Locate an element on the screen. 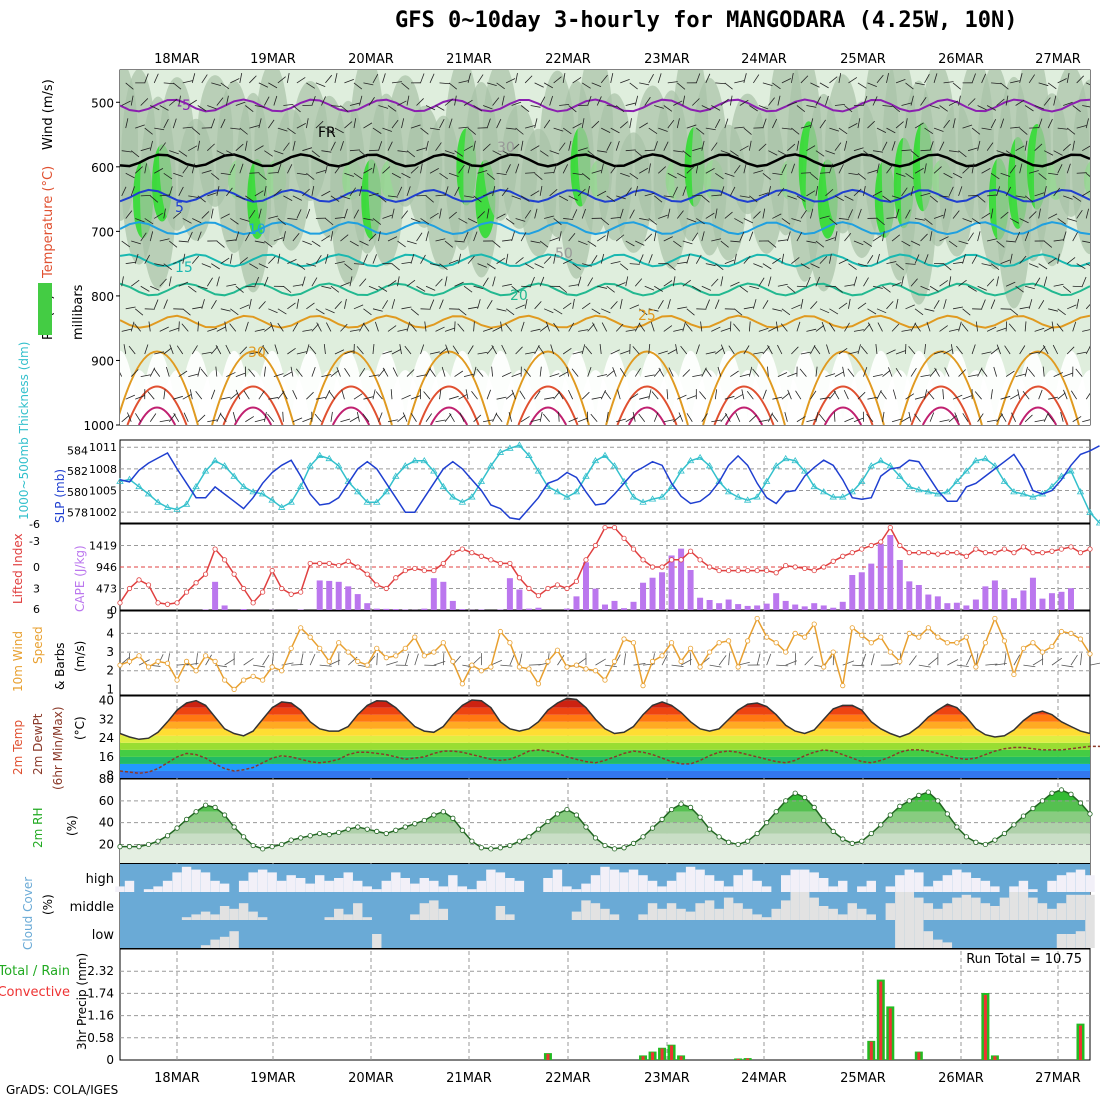  date-label-top: 25MAR is located at coordinates (863, 59).